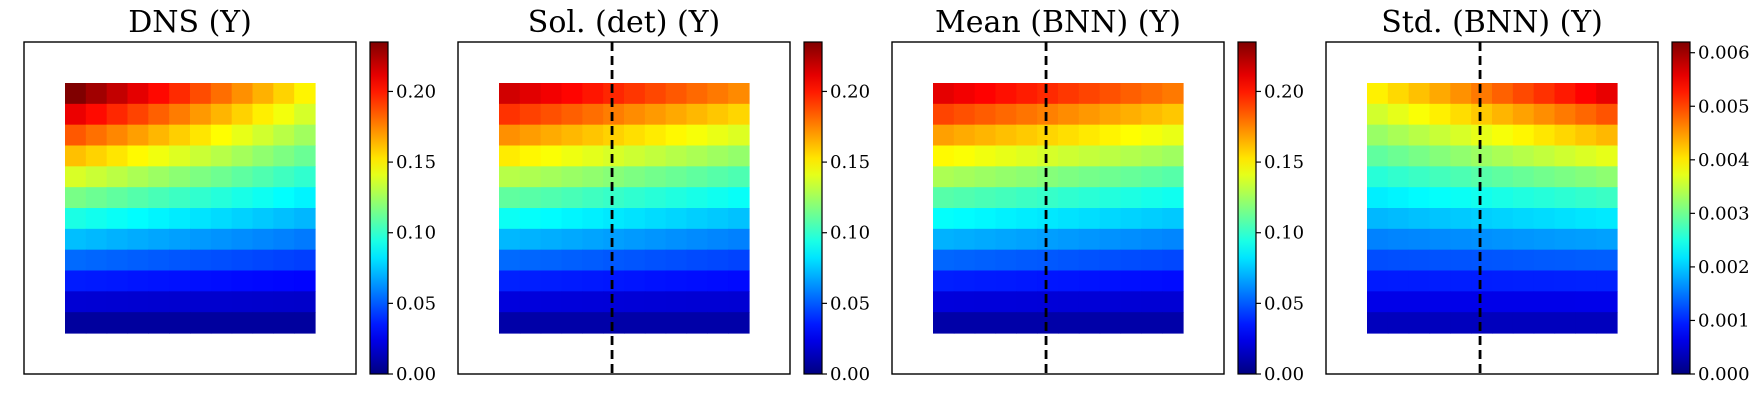  What do you see at coordinates (1724, 213) in the screenshot?
I see `colorbar-tick-label: 0.003` at bounding box center [1724, 213].